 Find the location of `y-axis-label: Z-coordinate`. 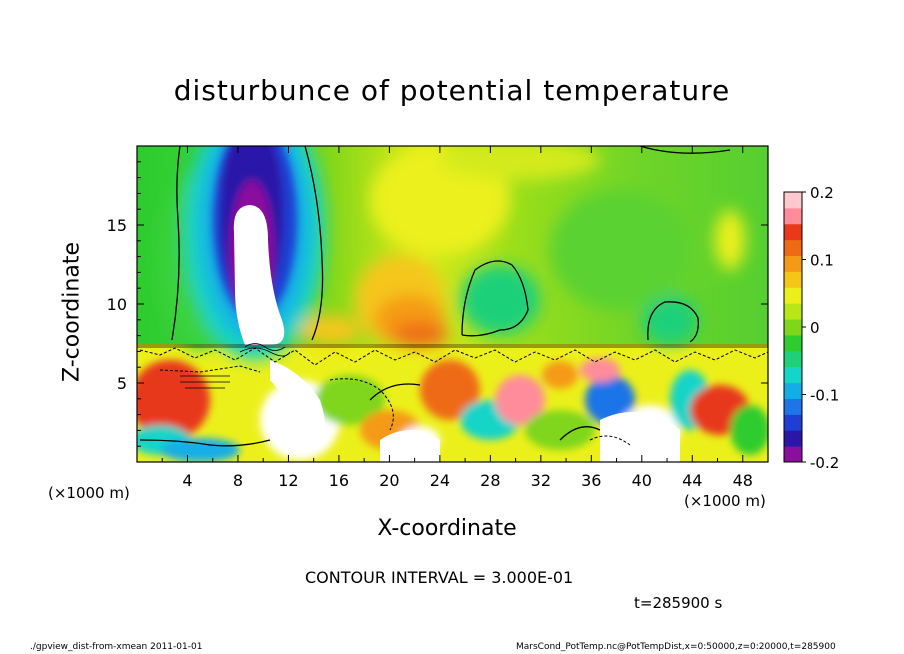

y-axis-label: Z-coordinate is located at coordinates (72, 312).